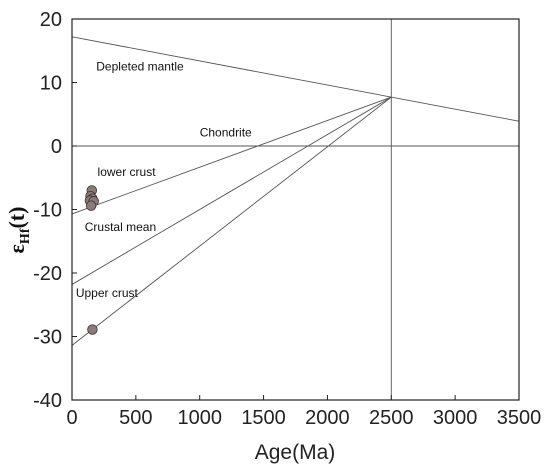  I want to click on y-tick-label: -40, so click(47, 401).